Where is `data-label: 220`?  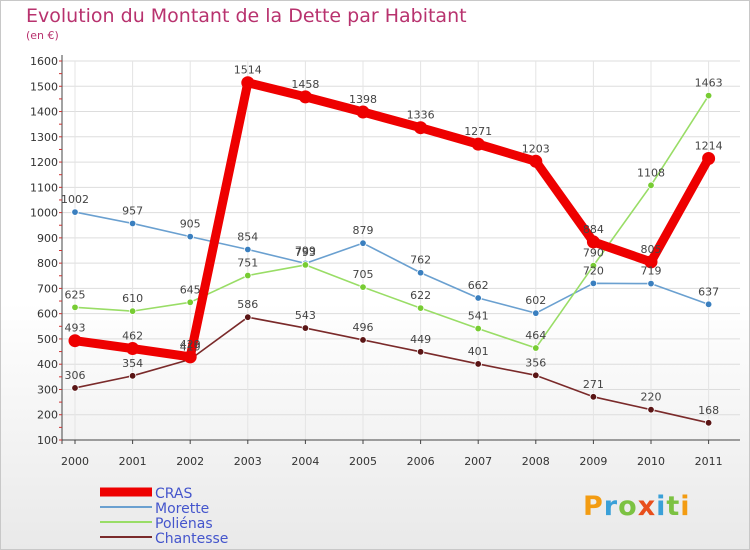
data-label: 220 is located at coordinates (651, 397).